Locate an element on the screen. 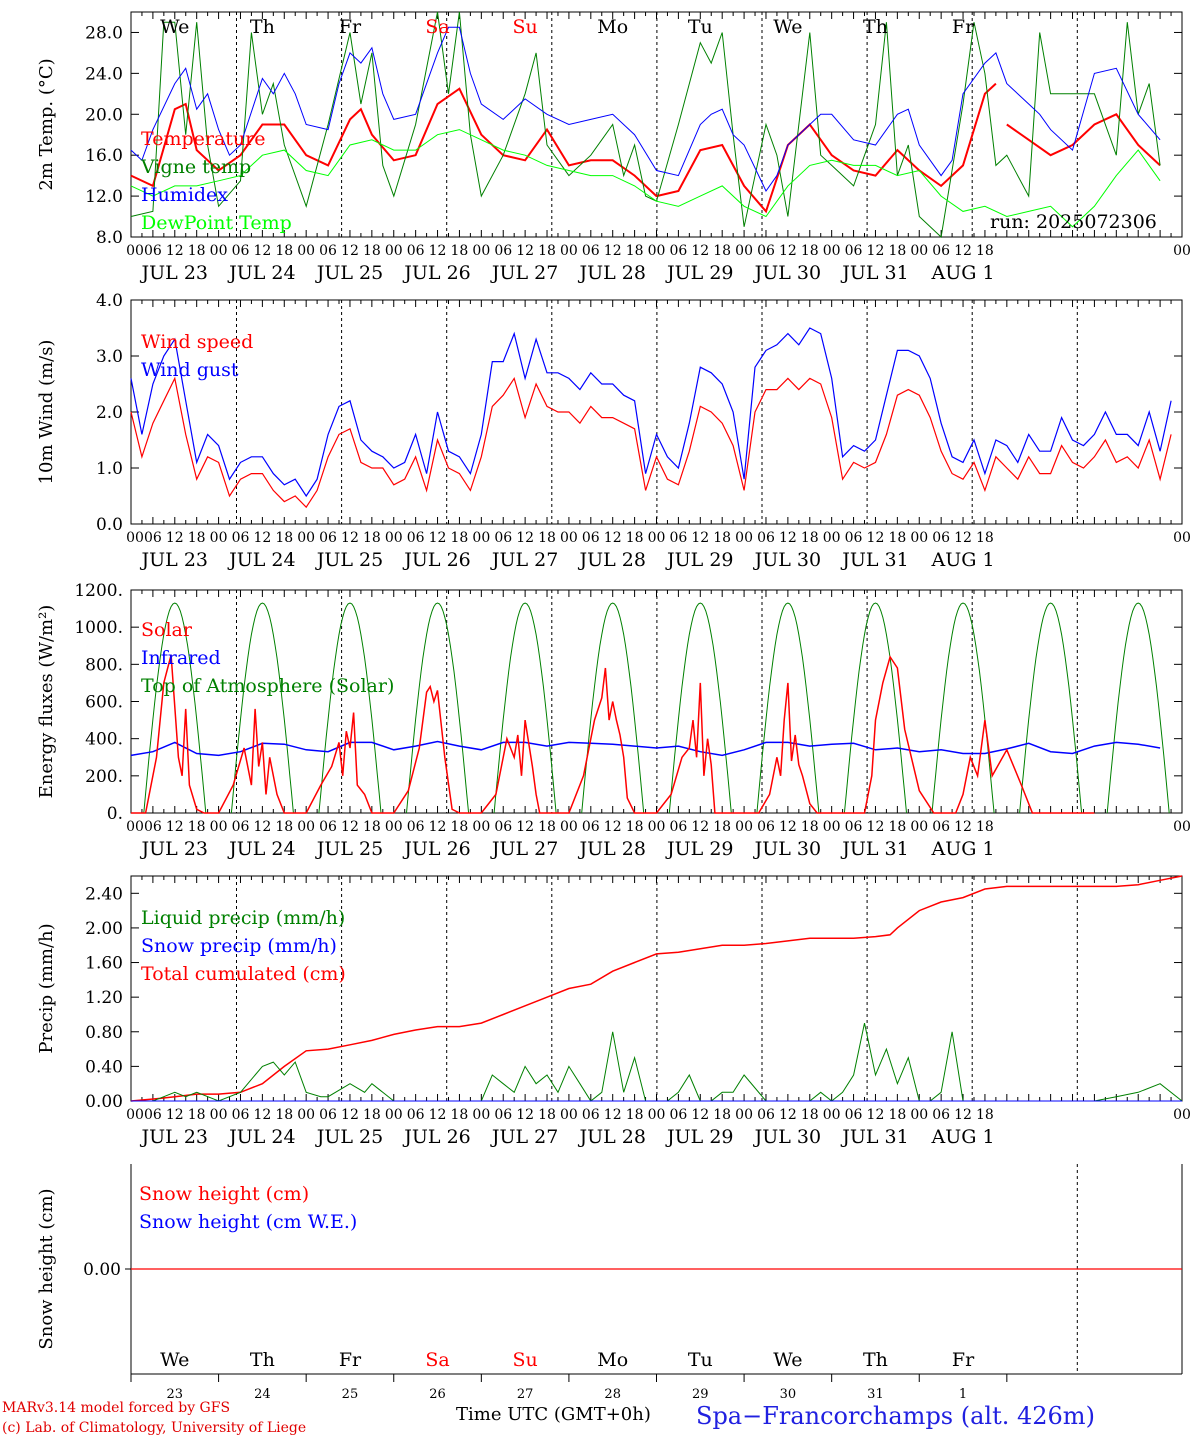 This screenshot has width=1194, height=1440. y-tick-label: 400. is located at coordinates (104, 740).